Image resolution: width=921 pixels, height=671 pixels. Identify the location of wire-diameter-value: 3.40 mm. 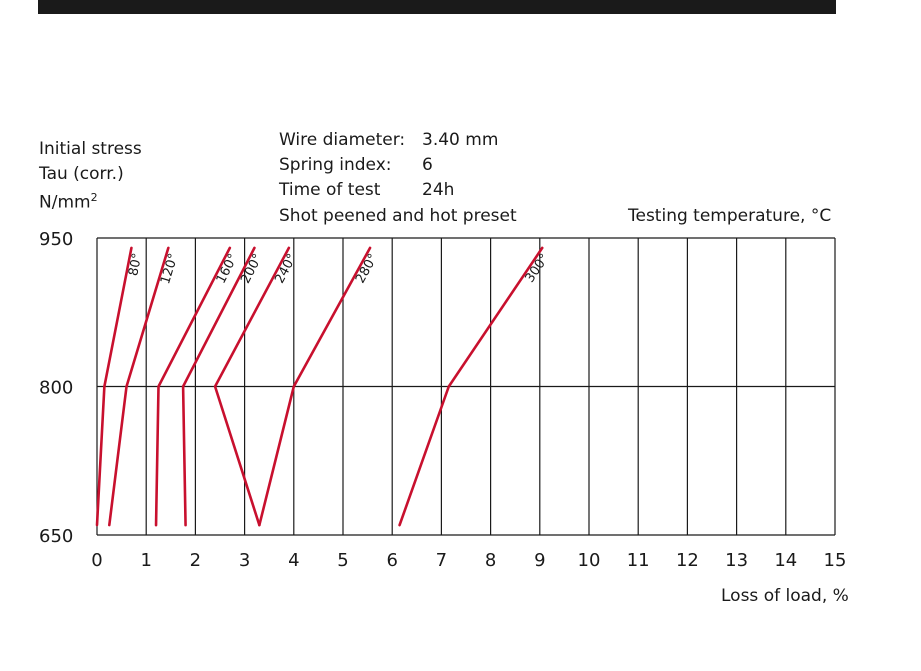
(460, 140).